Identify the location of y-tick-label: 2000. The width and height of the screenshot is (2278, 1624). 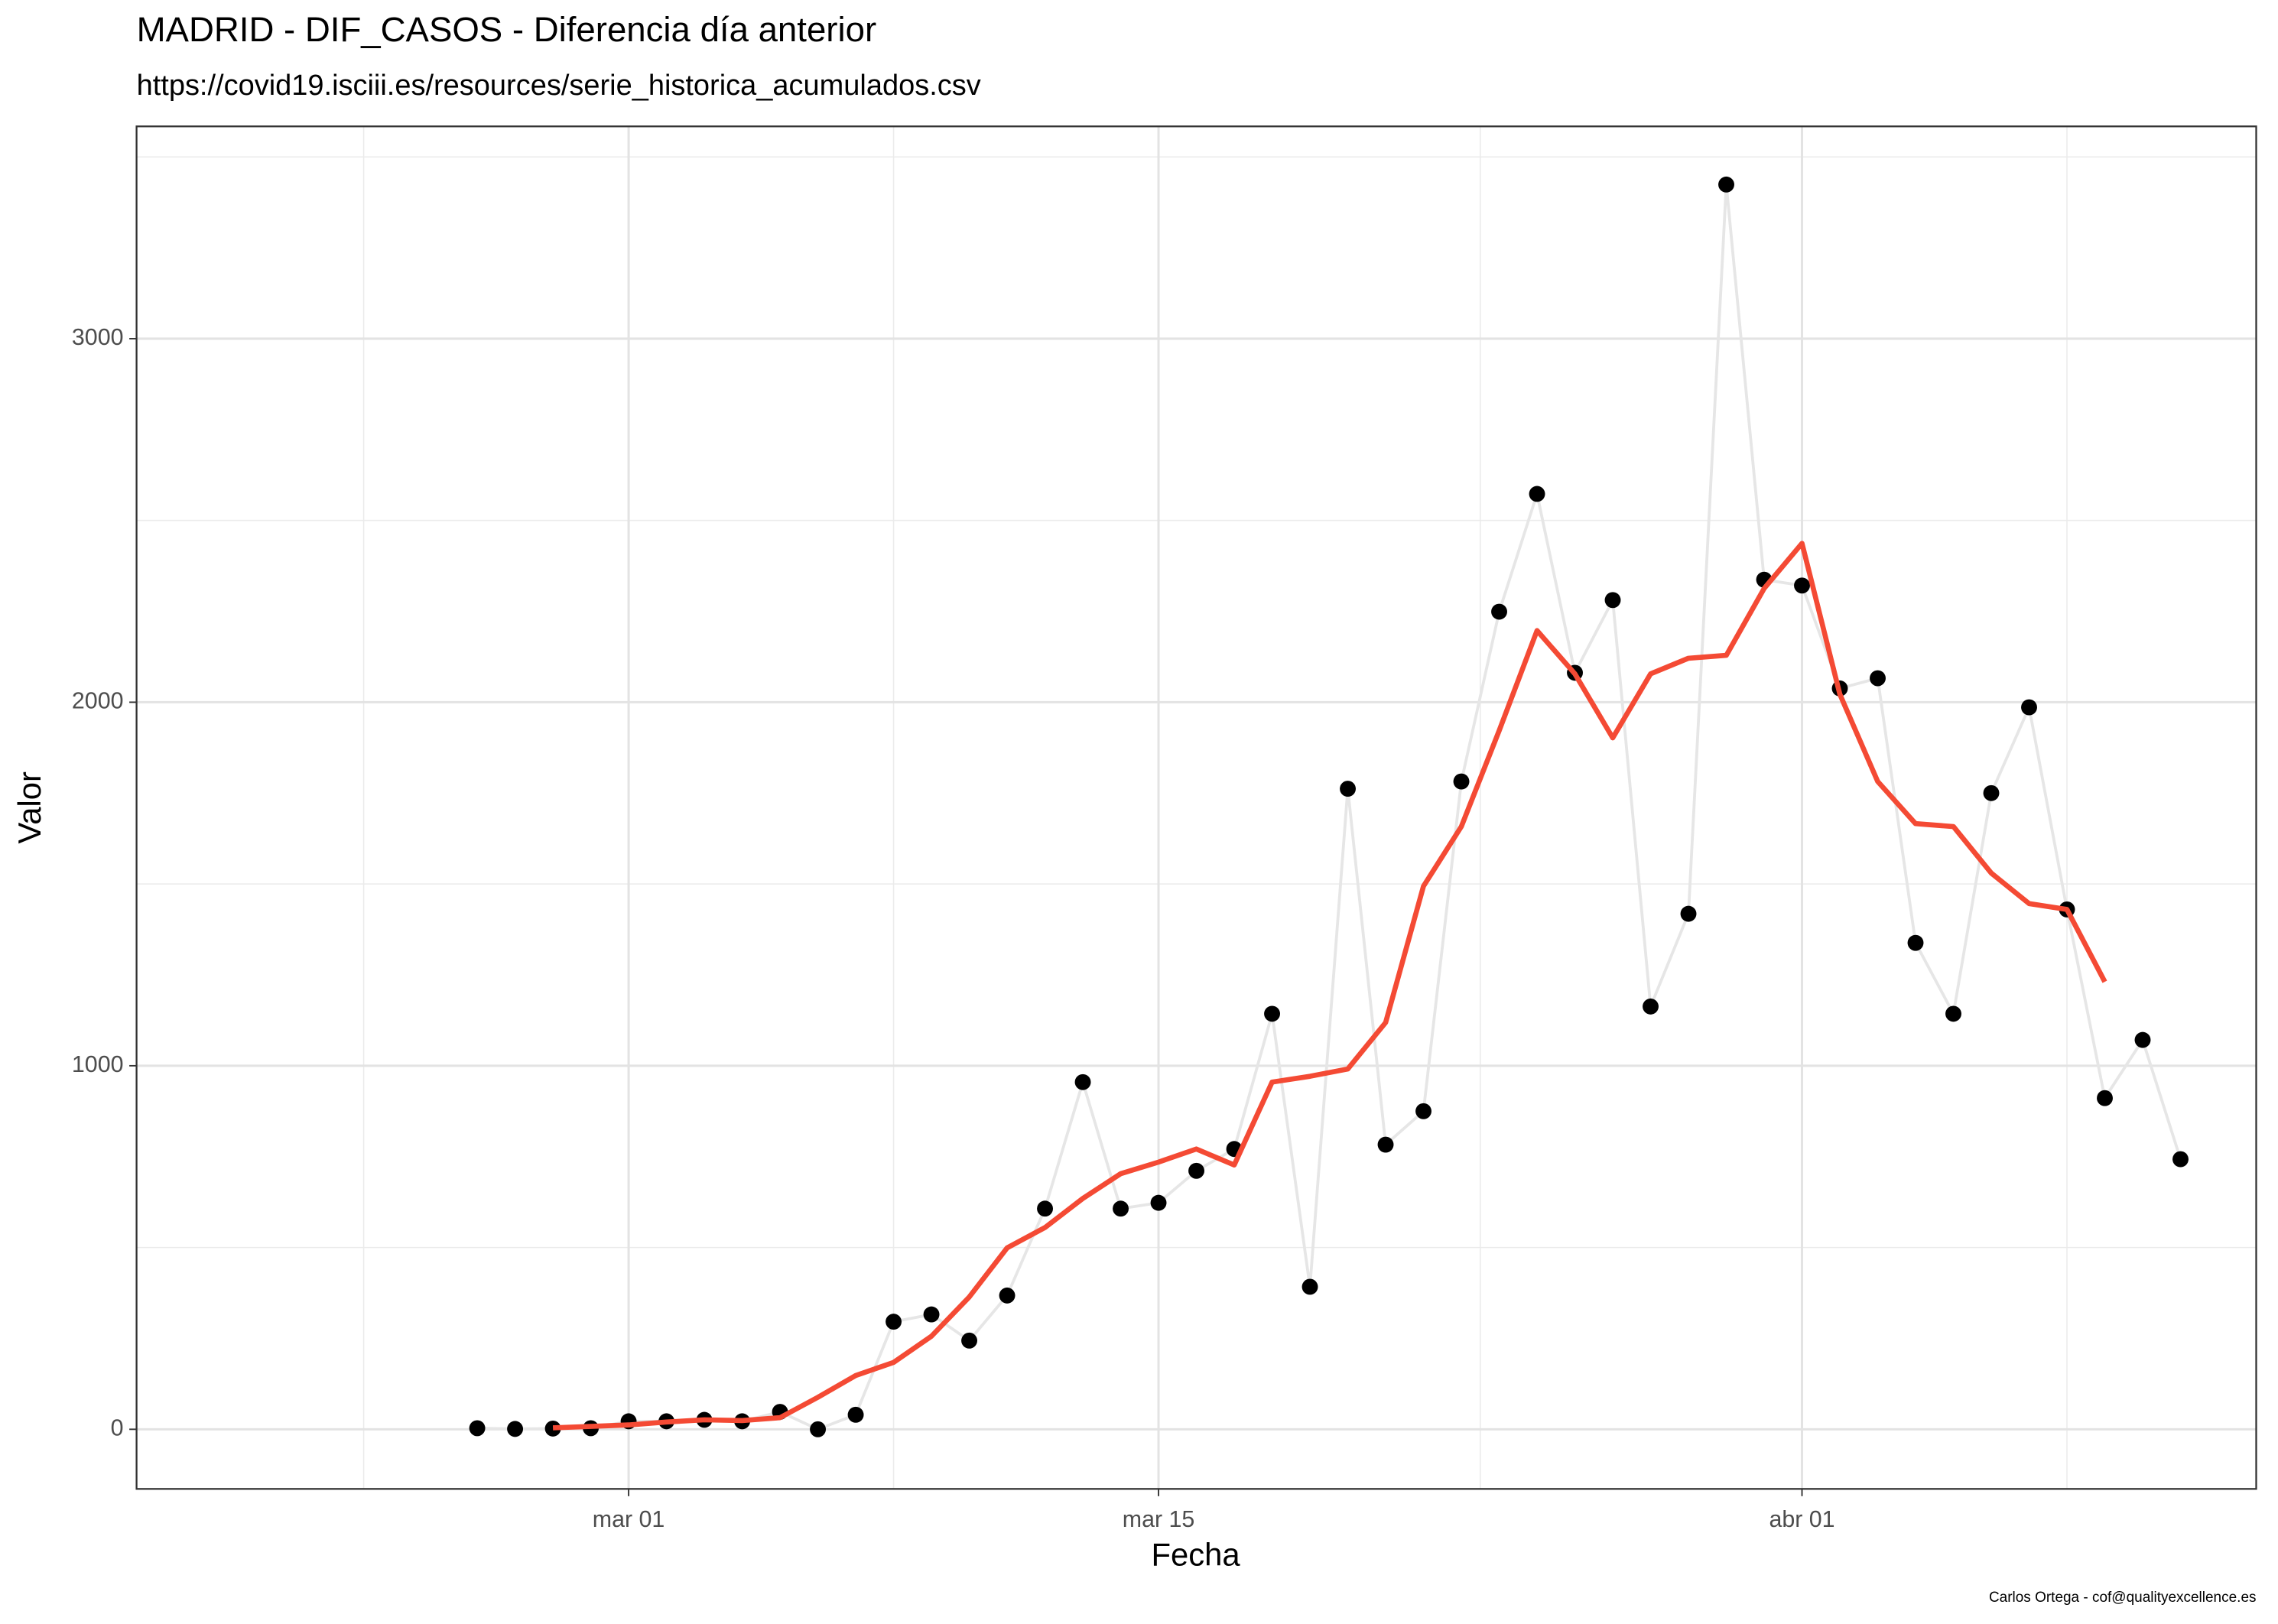
(98, 700).